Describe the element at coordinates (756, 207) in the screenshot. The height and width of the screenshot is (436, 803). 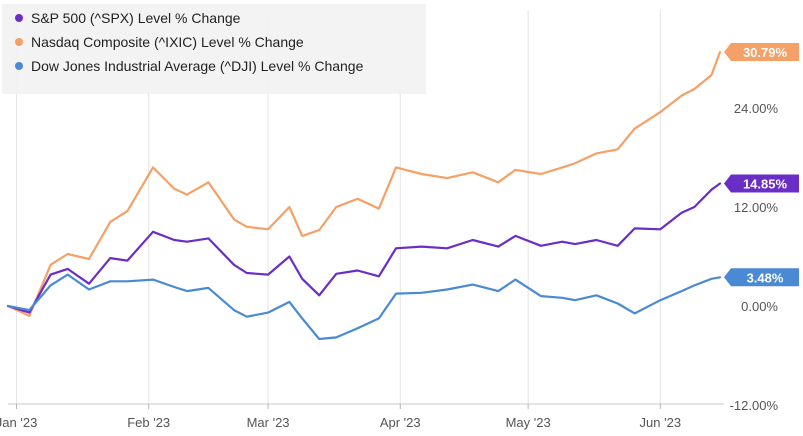
I see `y-tick-label: 12.00%` at that location.